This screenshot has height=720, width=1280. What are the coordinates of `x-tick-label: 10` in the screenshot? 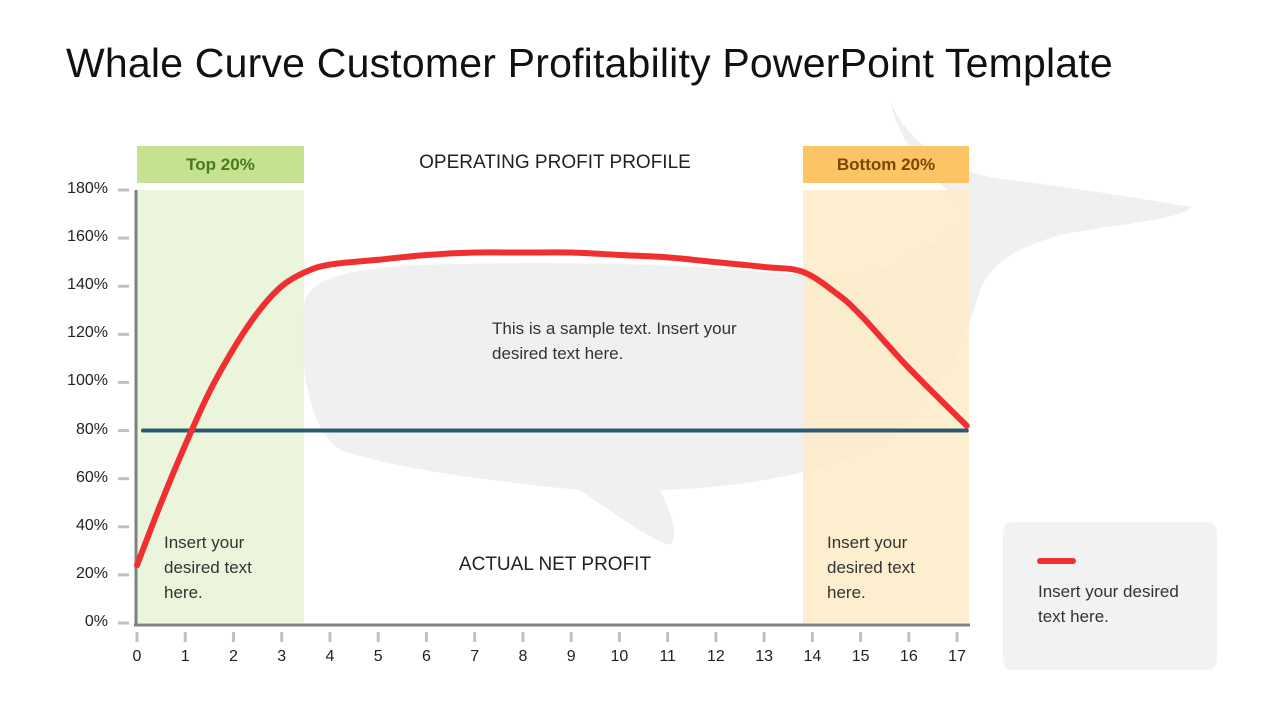 It's located at (619, 656).